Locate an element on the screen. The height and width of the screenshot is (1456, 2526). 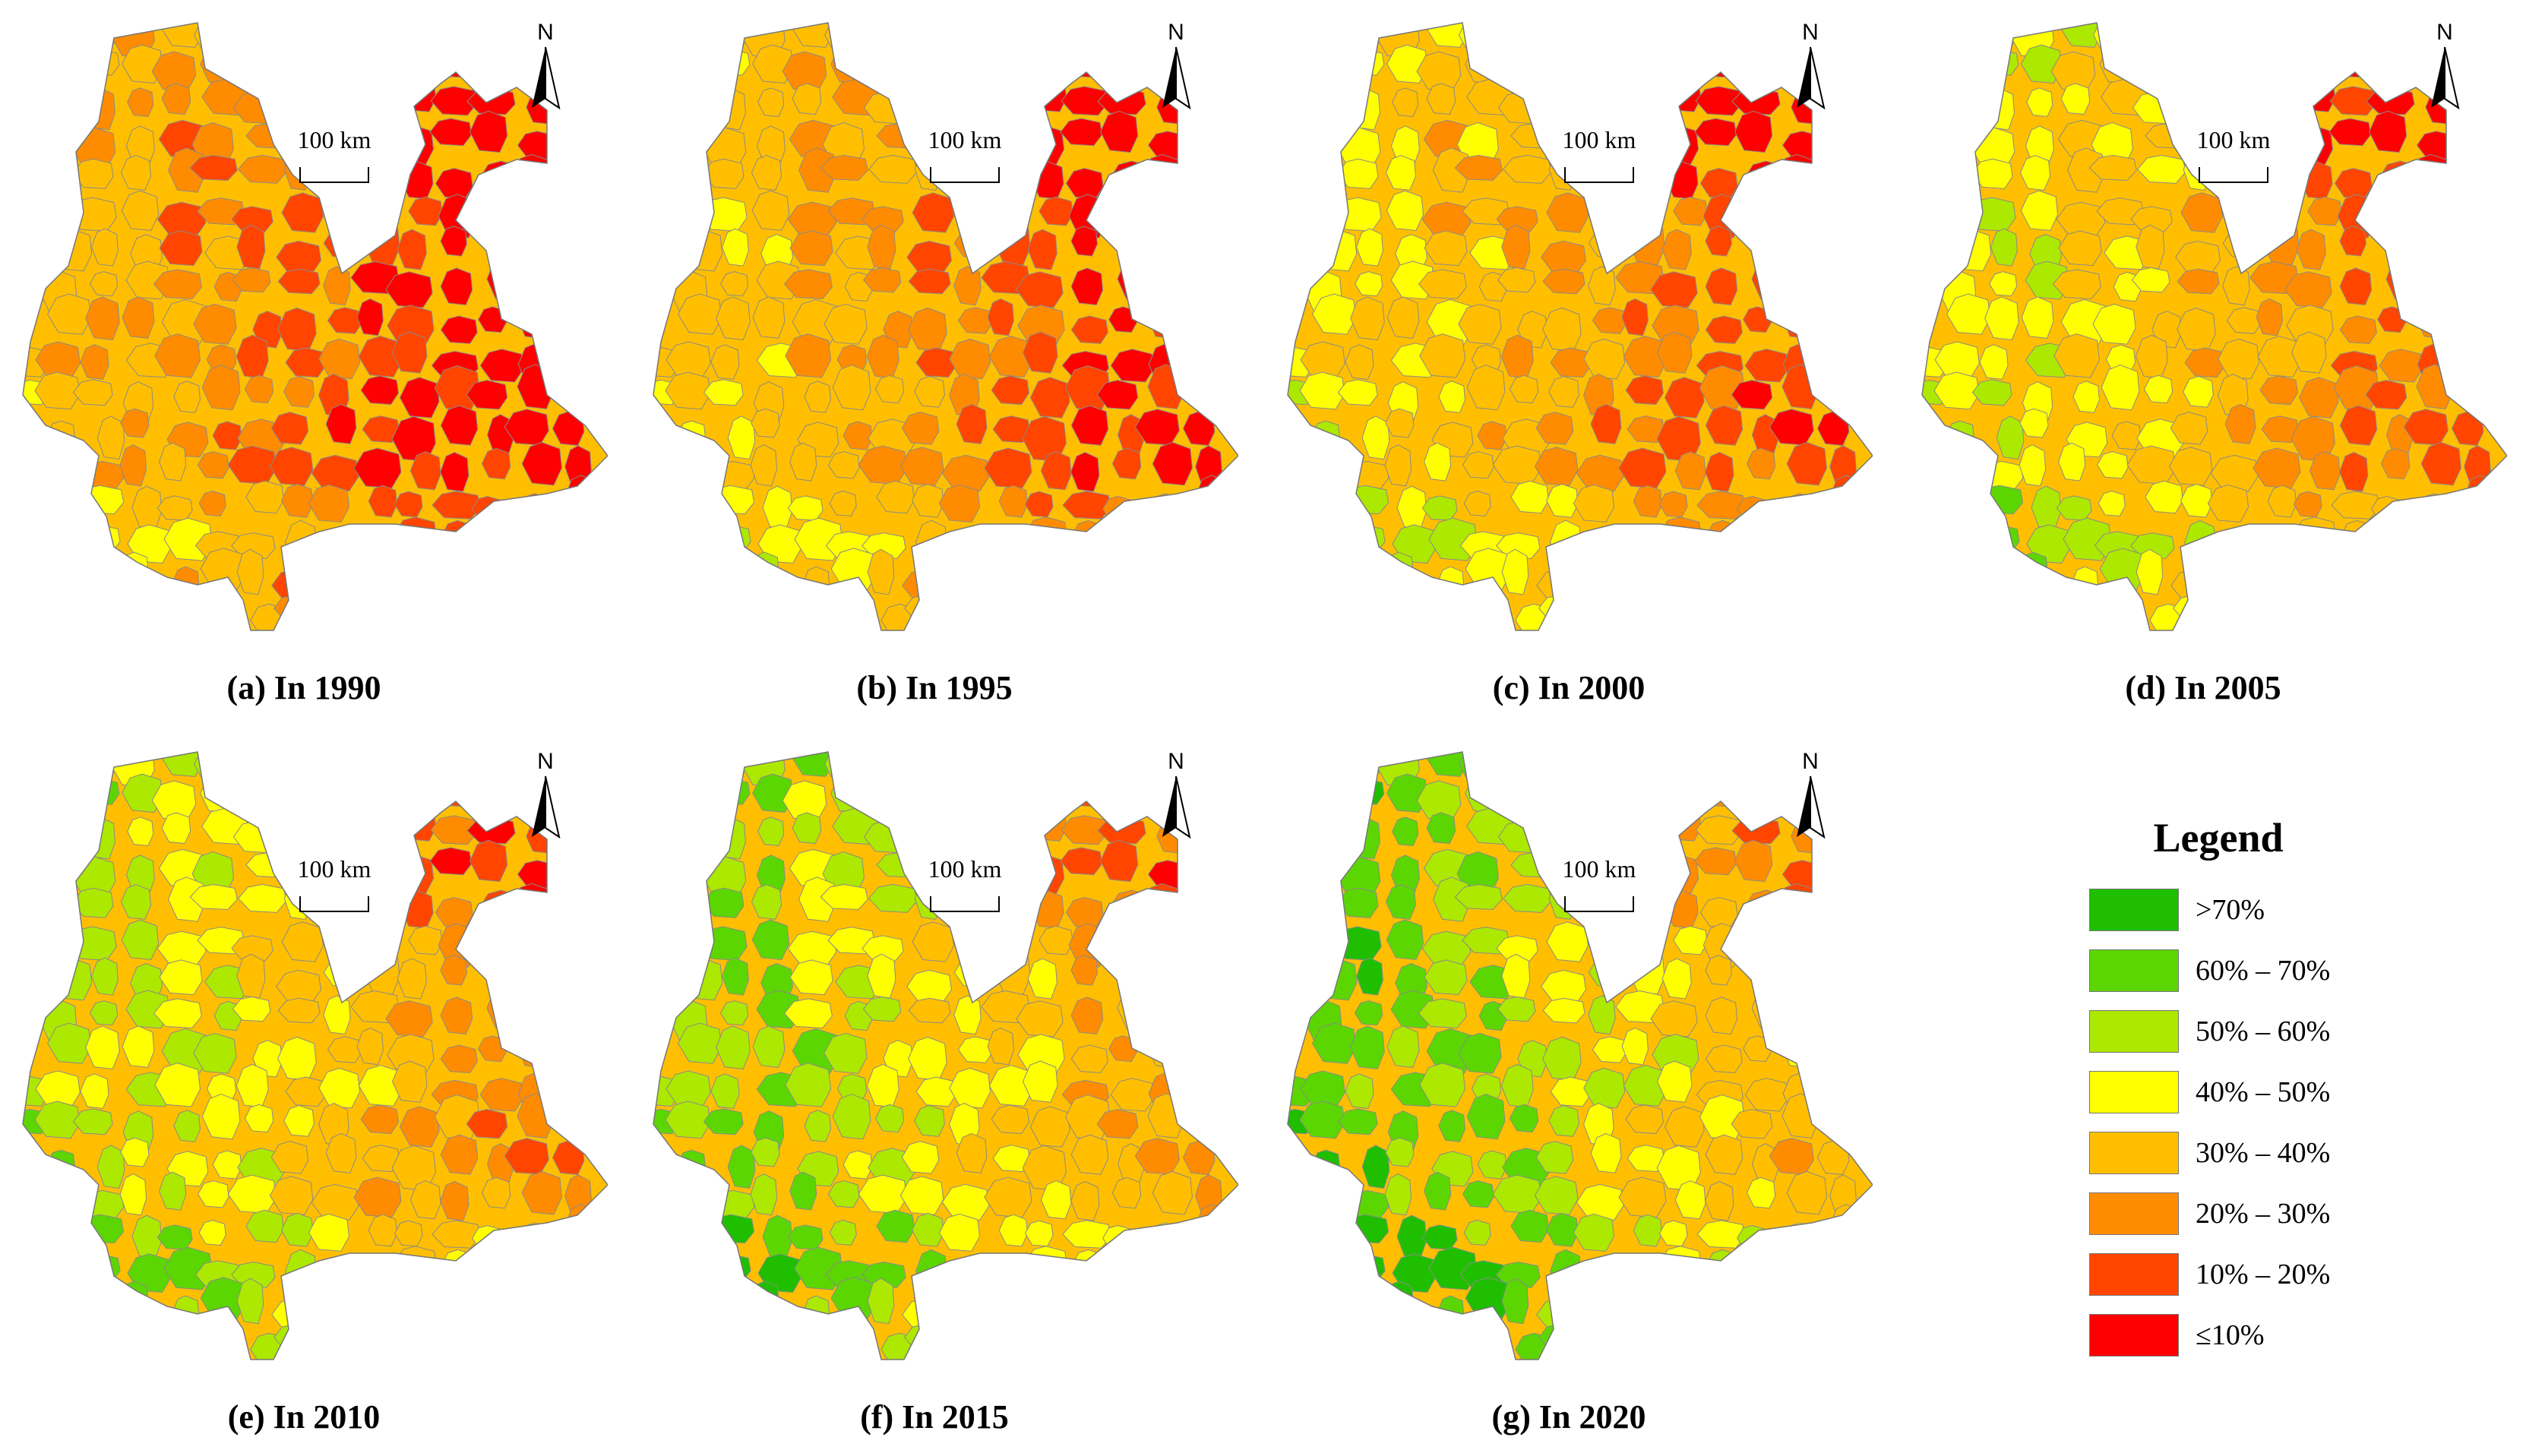
map-panel-f: 100 km N (f) In 2015 is located at coordinates (934, 1086).